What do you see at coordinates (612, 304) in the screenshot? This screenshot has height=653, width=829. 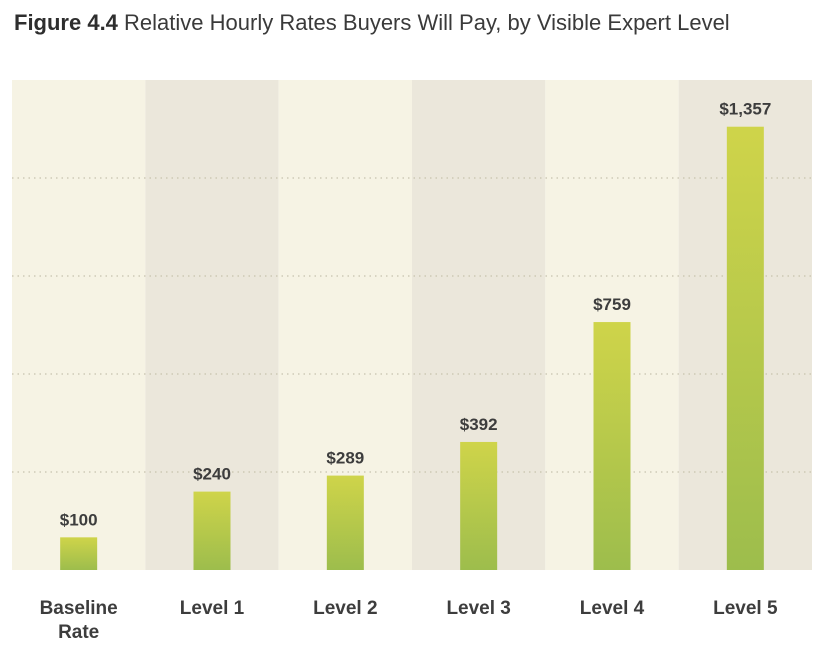 I see `data-label: $759` at bounding box center [612, 304].